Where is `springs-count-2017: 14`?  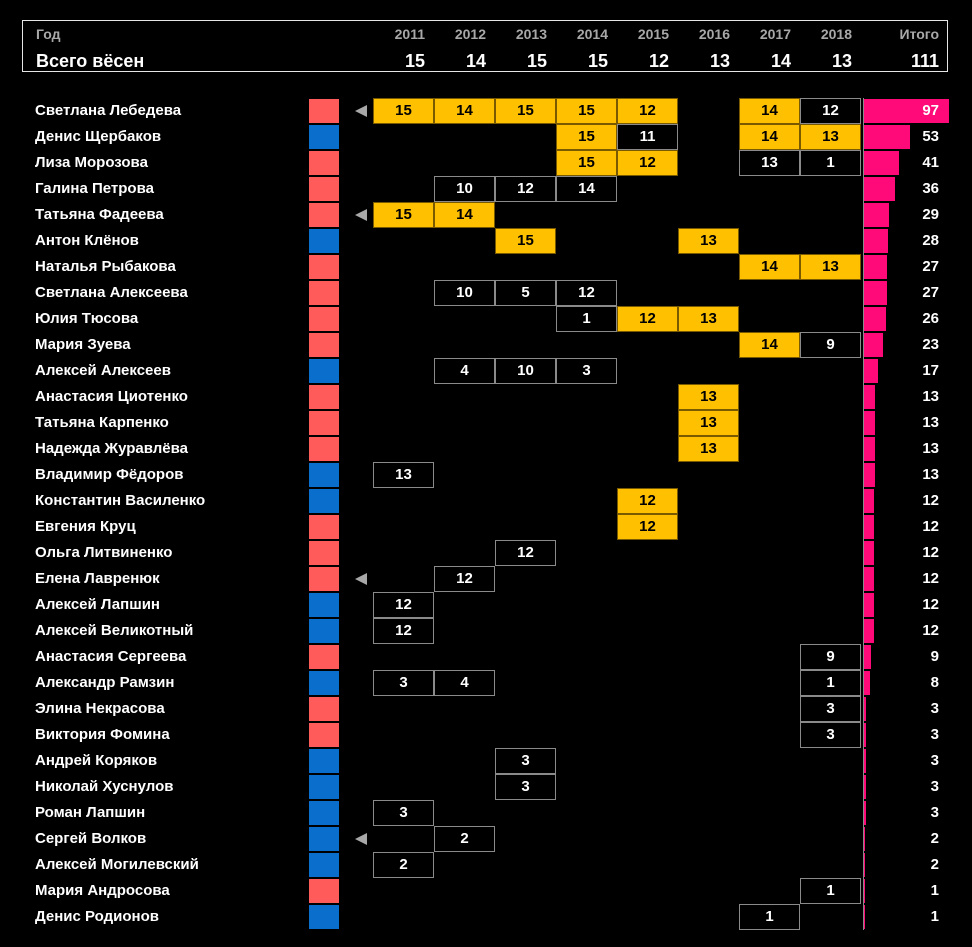
springs-count-2017: 14 is located at coordinates (780, 61).